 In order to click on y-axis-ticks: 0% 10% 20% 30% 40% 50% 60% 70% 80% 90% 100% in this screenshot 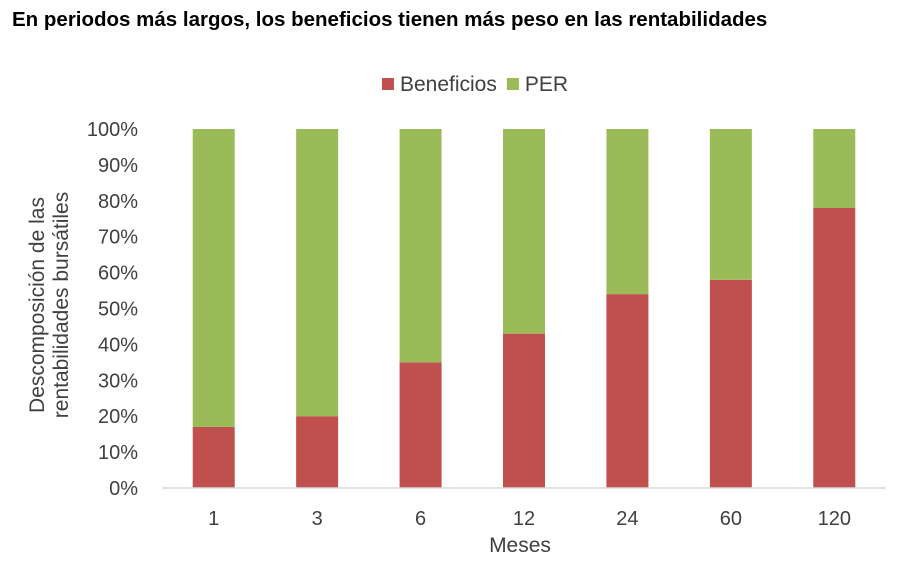, I will do `click(112, 309)`.